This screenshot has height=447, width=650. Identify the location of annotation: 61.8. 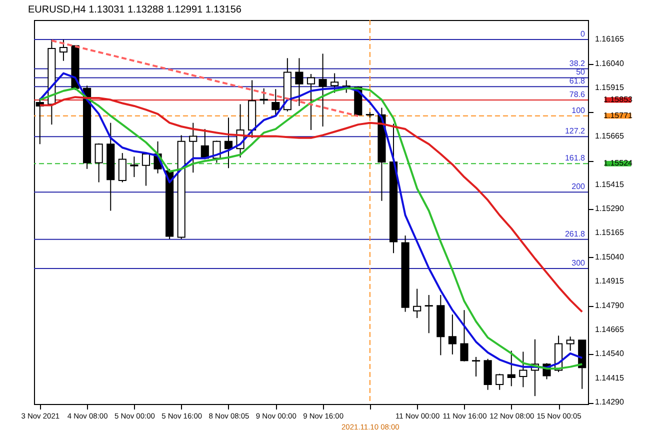
(577, 81).